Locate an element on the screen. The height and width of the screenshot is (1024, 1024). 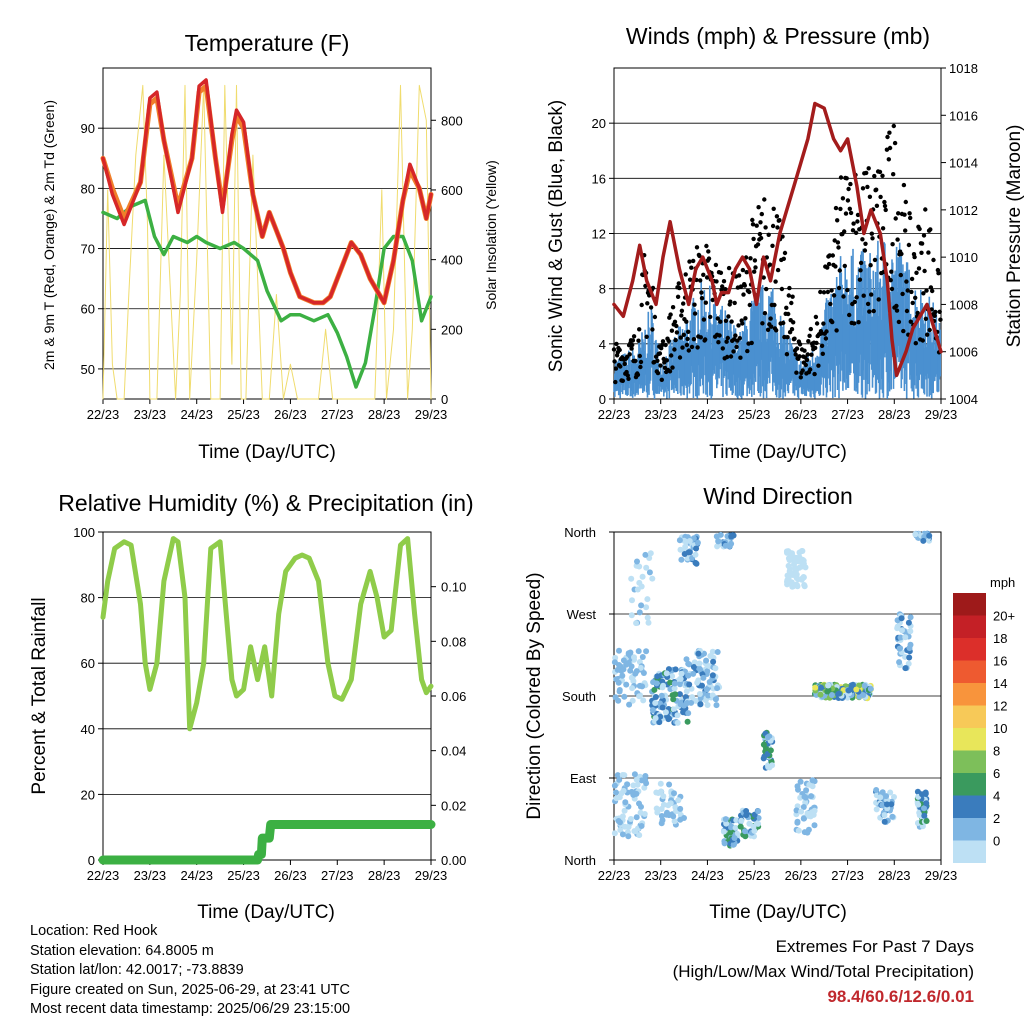
y-right-tick-label: 1012 is located at coordinates (963, 210).